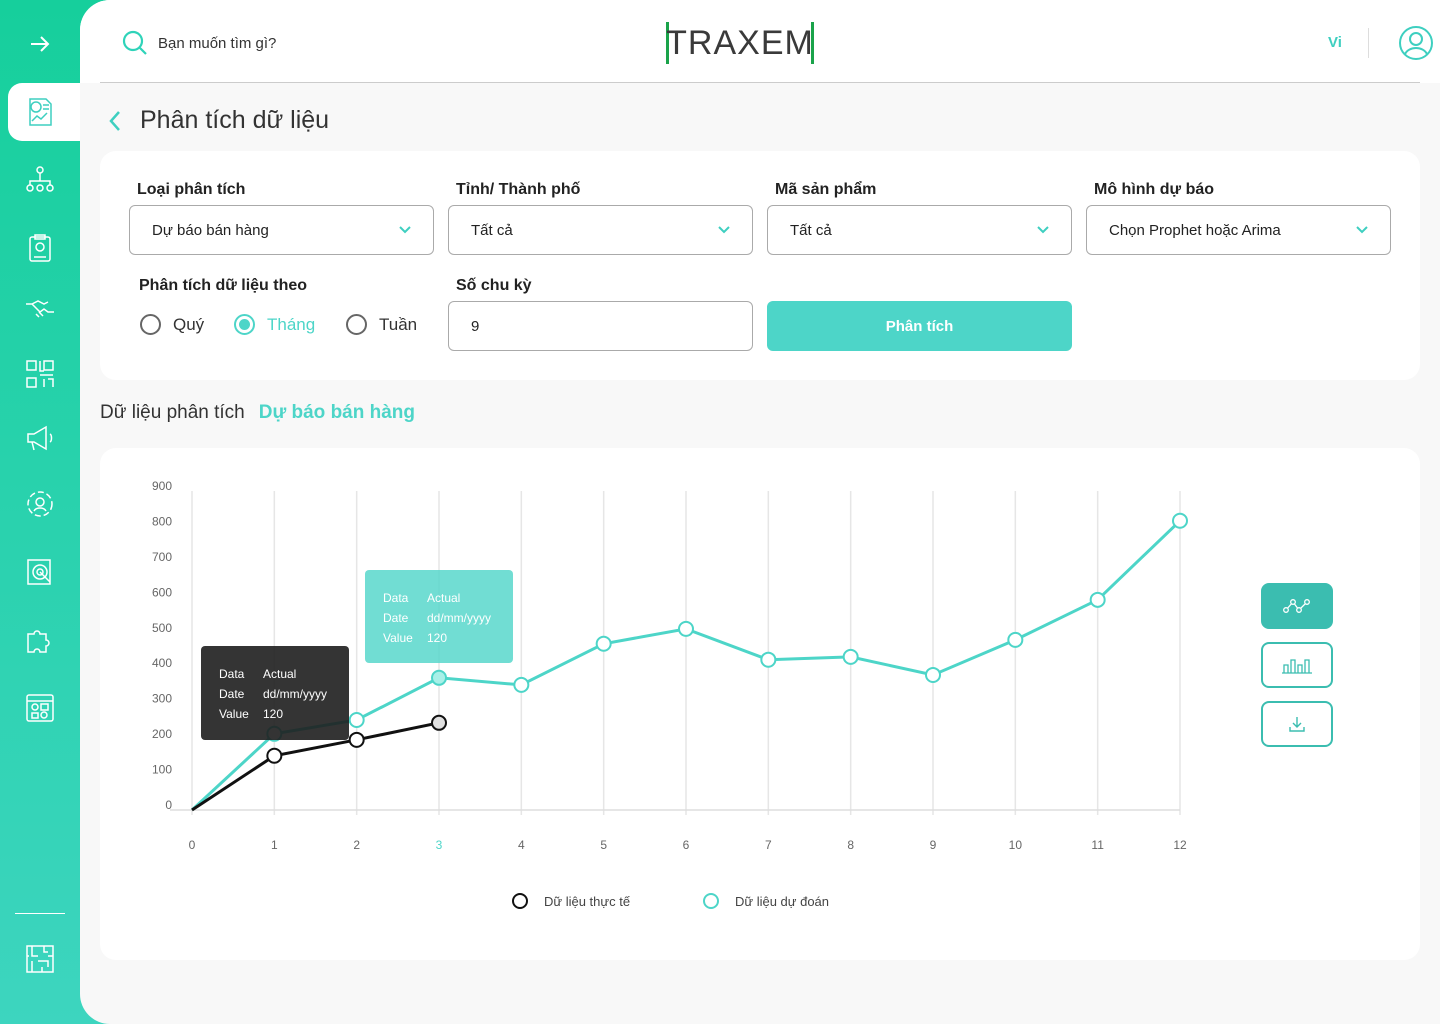 Image resolution: width=1440 pixels, height=1024 pixels. I want to click on data-analysis-icon, so click(40, 112).